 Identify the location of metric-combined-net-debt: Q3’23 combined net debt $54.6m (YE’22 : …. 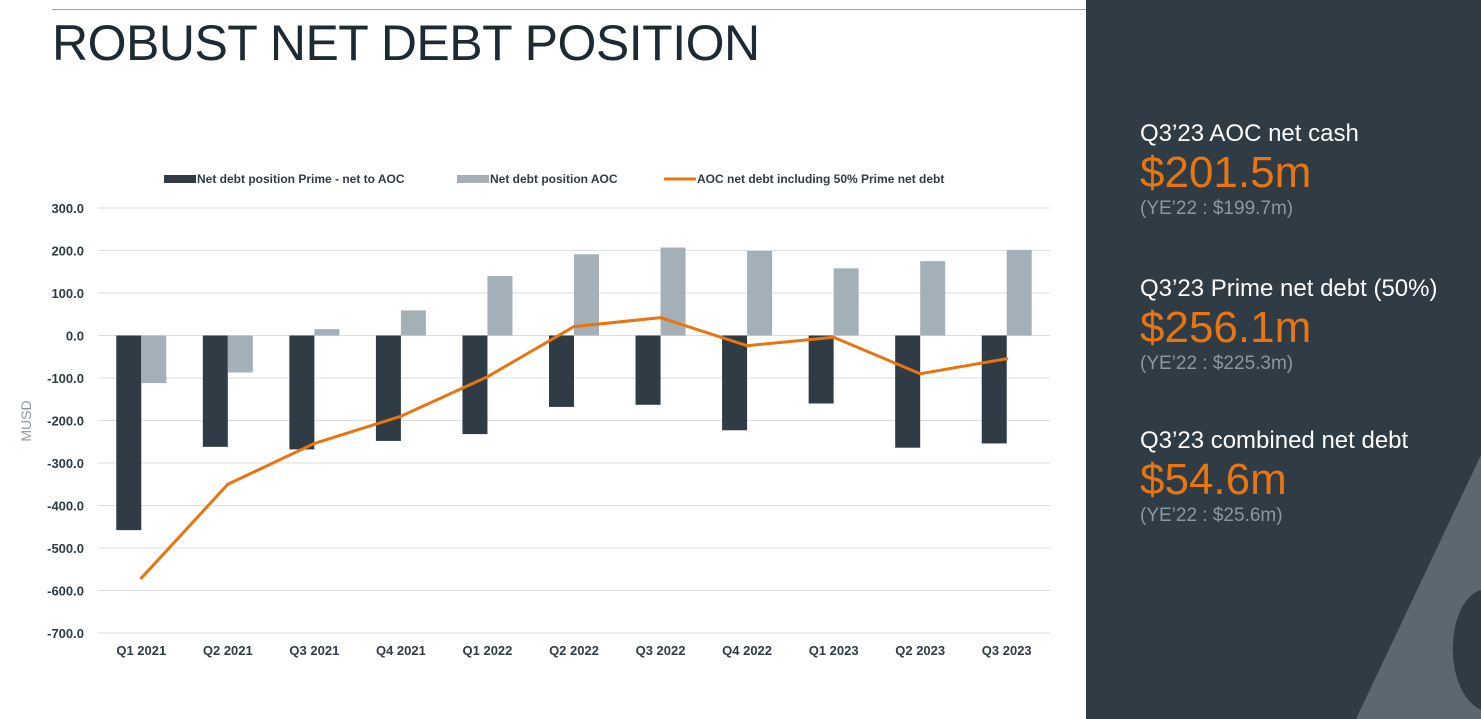
(1274, 477).